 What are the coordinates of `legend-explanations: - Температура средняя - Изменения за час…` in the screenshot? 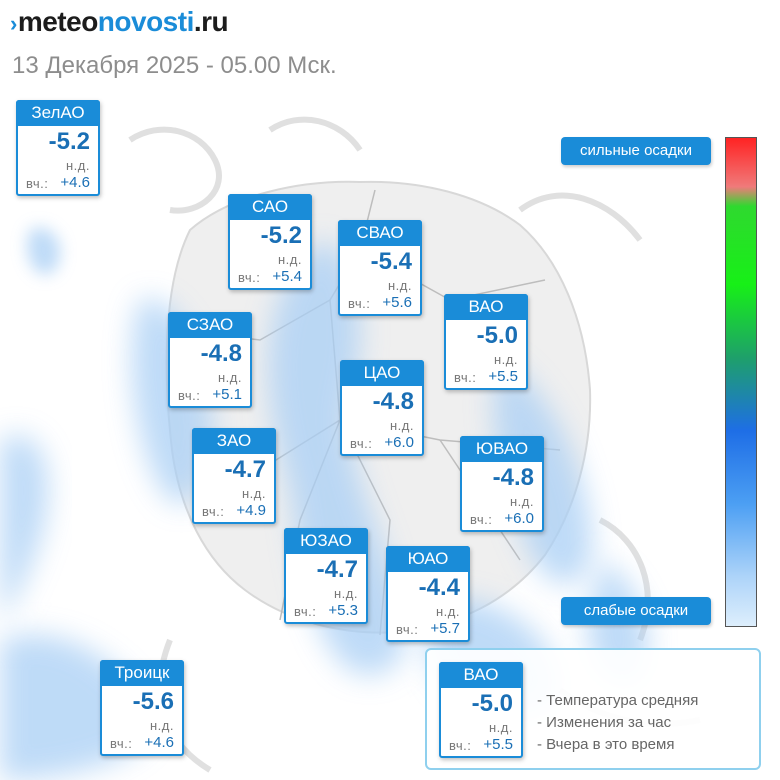 It's located at (617, 723).